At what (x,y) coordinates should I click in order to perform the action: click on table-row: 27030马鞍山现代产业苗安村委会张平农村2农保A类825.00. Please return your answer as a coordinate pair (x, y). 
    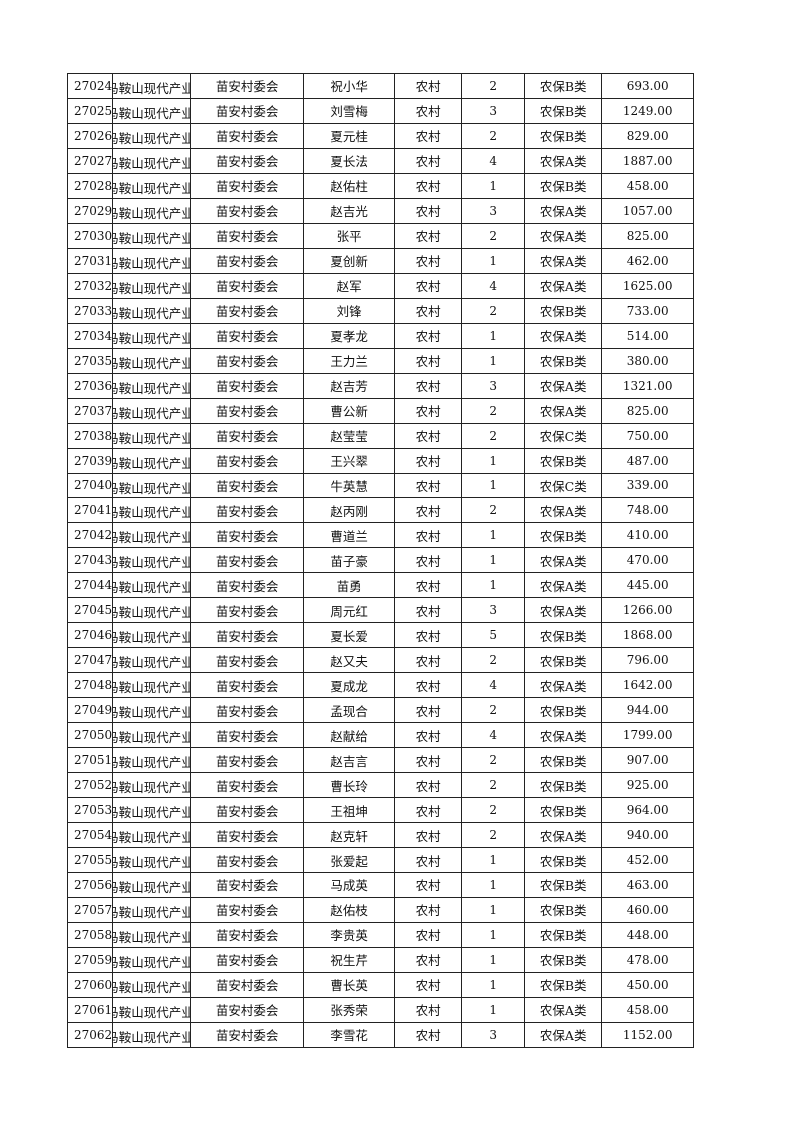
    Looking at the image, I should click on (380, 235).